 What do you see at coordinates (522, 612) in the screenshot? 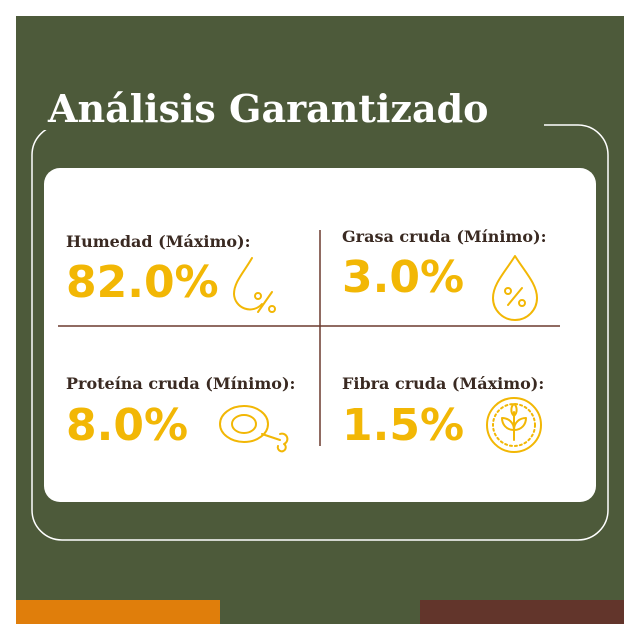
I see `stripe-brown` at bounding box center [522, 612].